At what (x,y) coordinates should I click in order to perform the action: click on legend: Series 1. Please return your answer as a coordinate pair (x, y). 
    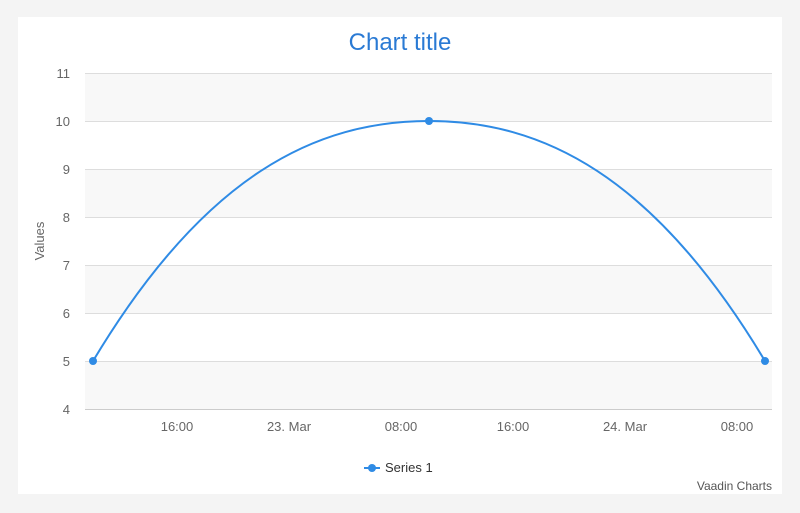
    Looking at the image, I should click on (398, 467).